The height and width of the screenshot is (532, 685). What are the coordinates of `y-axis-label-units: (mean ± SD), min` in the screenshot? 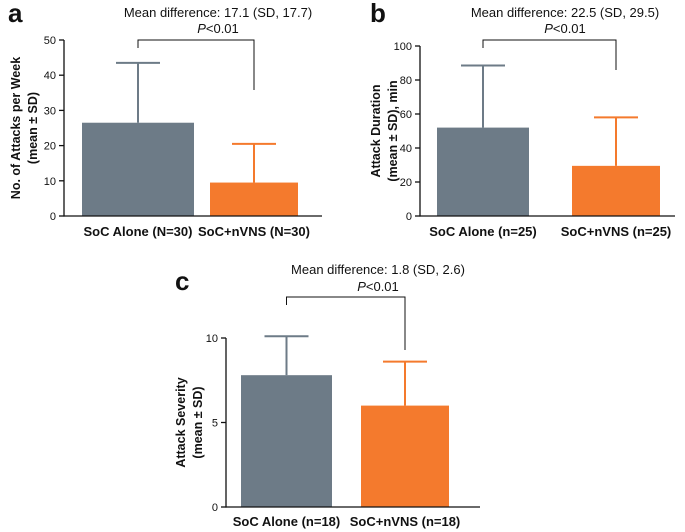 It's located at (393, 130).